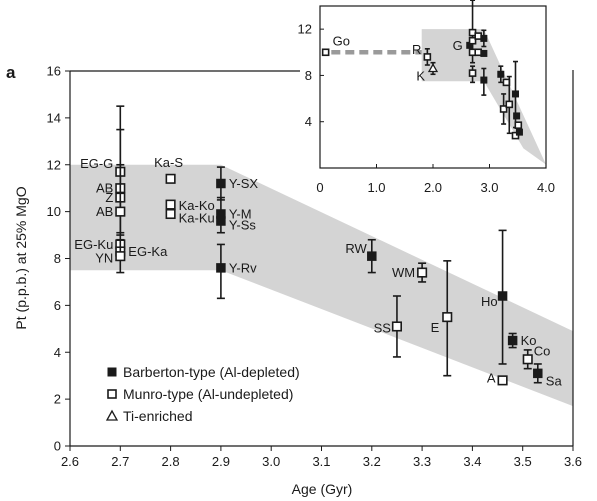 The height and width of the screenshot is (501, 597). What do you see at coordinates (435, 327) in the screenshot?
I see `point-label: E` at bounding box center [435, 327].